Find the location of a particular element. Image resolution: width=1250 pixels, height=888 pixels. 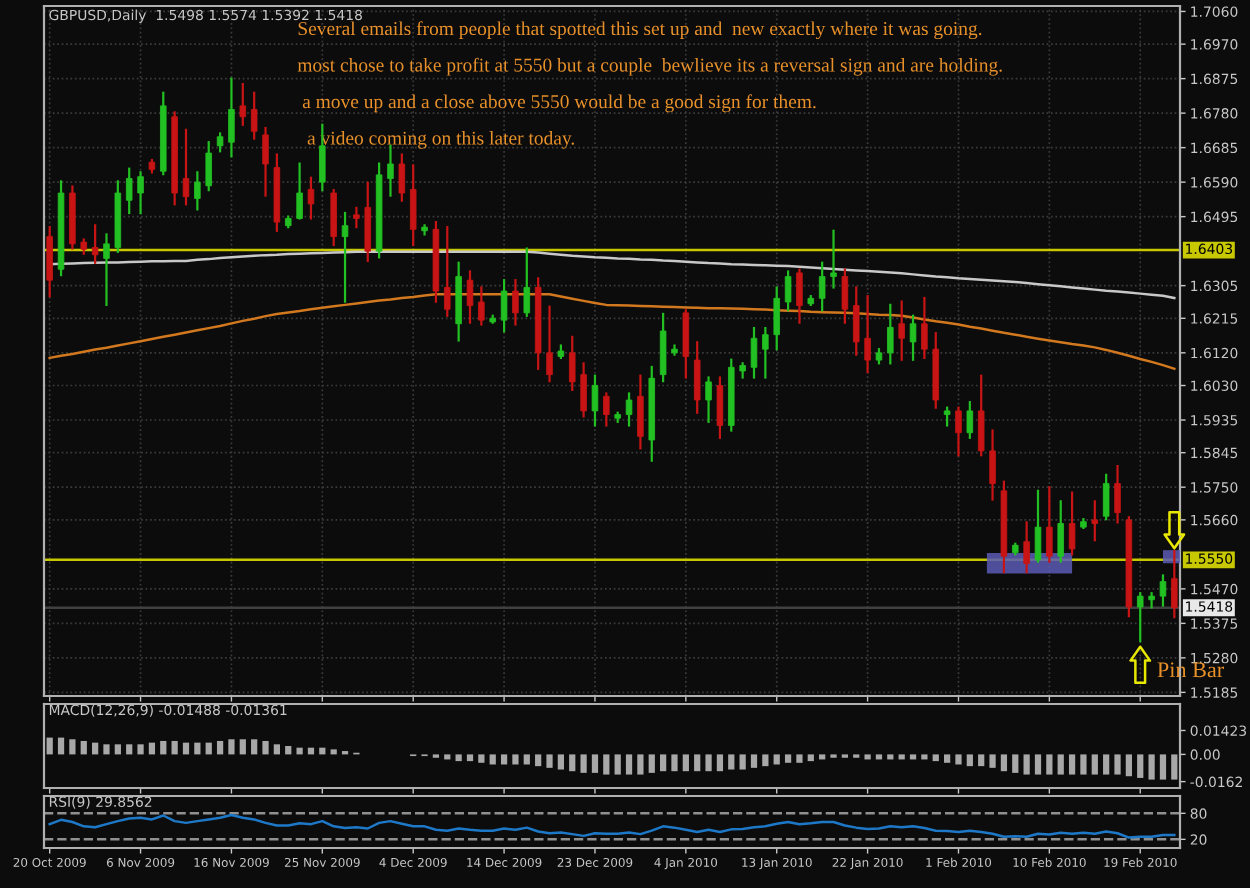

line-series is located at coordinates (612, 826).